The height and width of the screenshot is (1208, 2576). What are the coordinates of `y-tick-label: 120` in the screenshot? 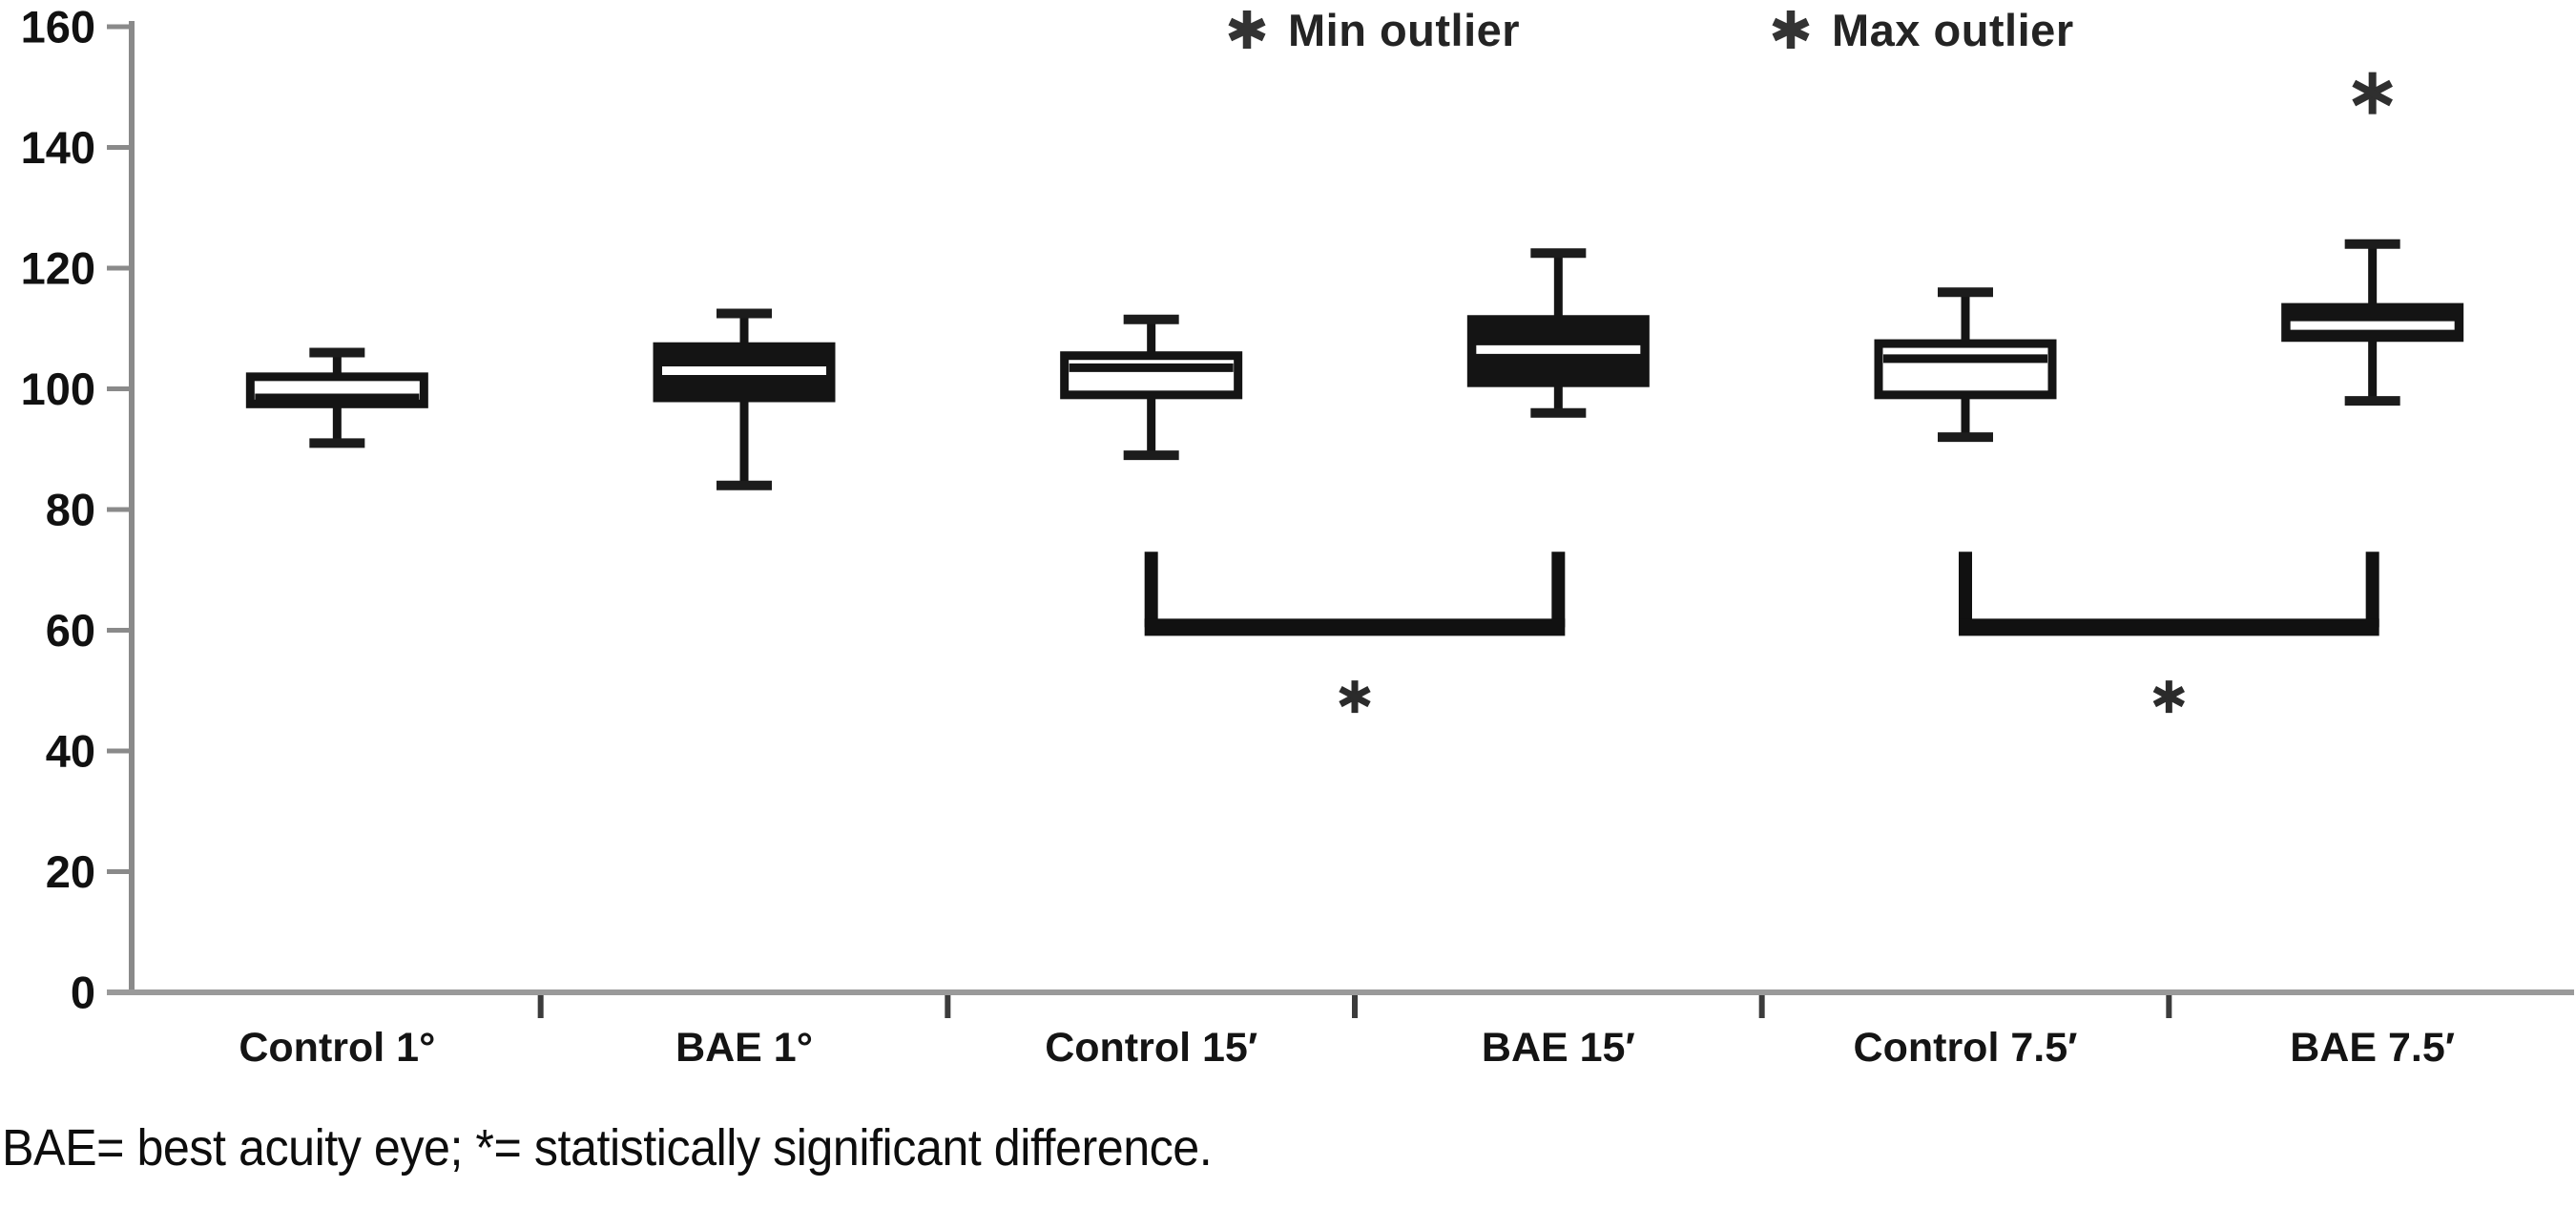 It's located at (58, 268).